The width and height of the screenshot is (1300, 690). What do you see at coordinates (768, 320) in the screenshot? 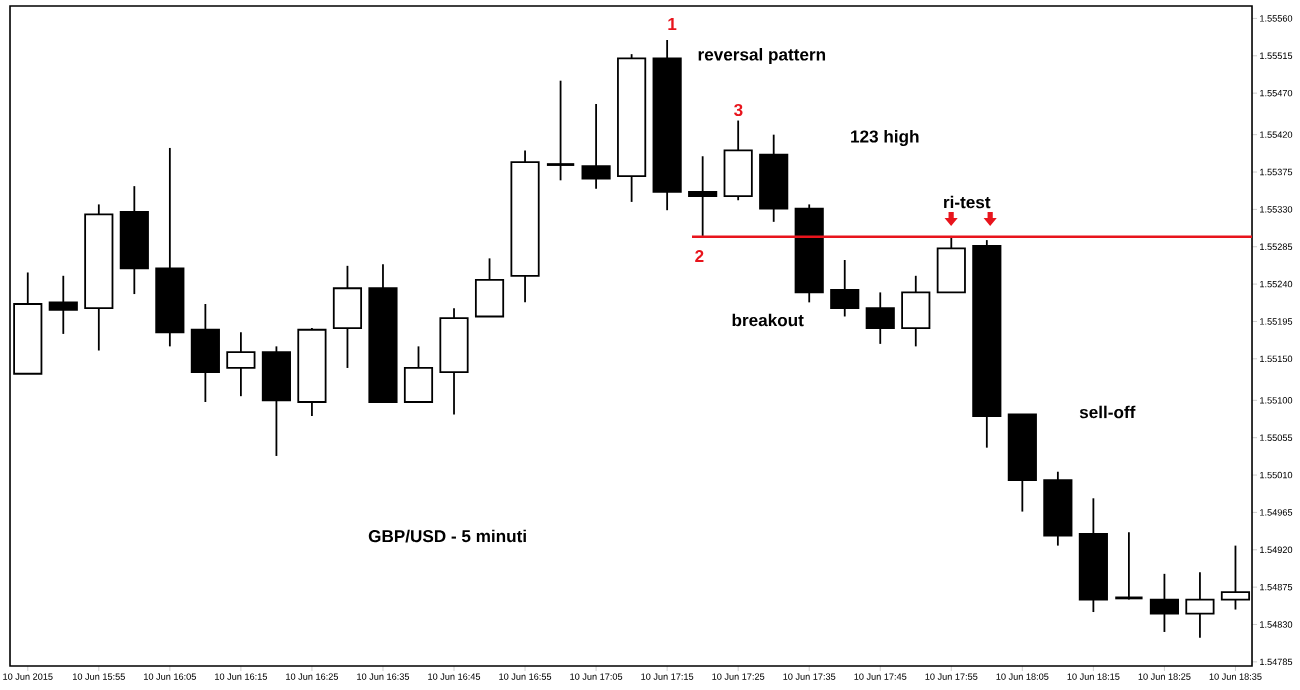
I see `annotation: breakout` at bounding box center [768, 320].